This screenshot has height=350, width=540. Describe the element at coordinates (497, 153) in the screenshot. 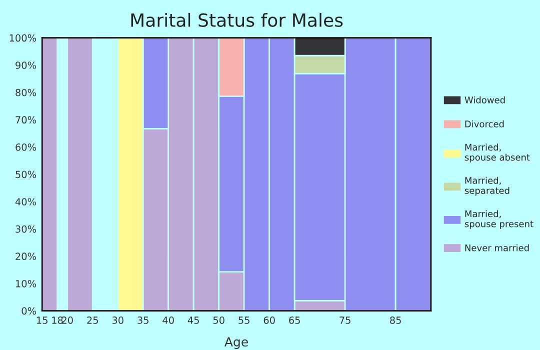

I see `legend-label: Married, spouse absent` at that location.